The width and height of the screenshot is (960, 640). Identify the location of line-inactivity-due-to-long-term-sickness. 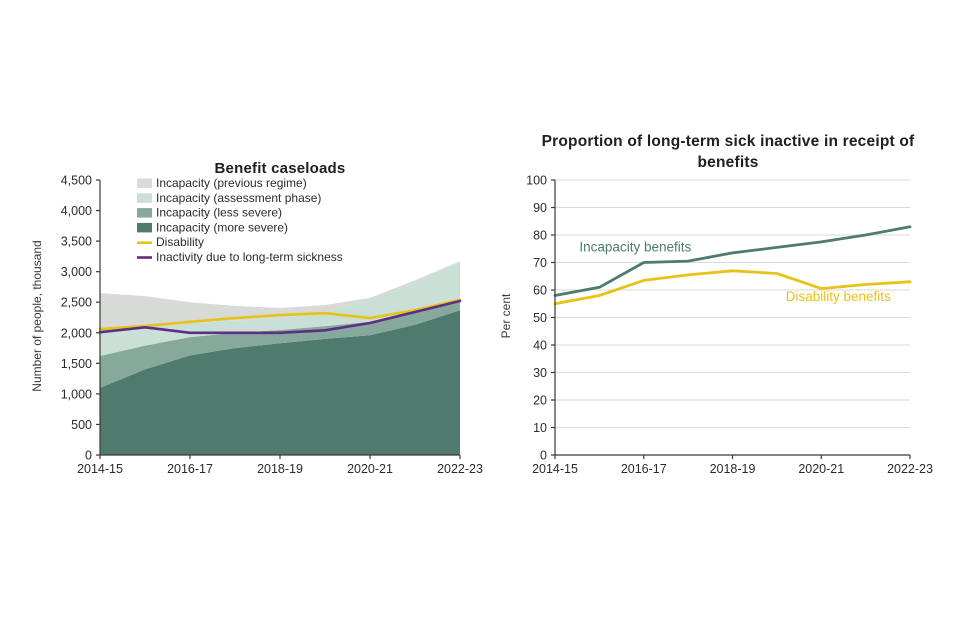
(280, 317).